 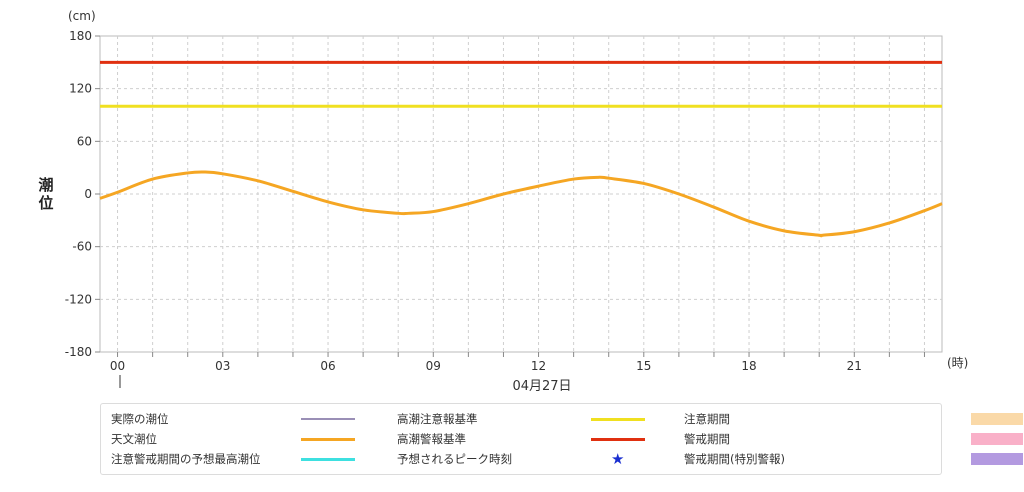 I want to click on y-tick-label: -120, so click(x=78, y=299).